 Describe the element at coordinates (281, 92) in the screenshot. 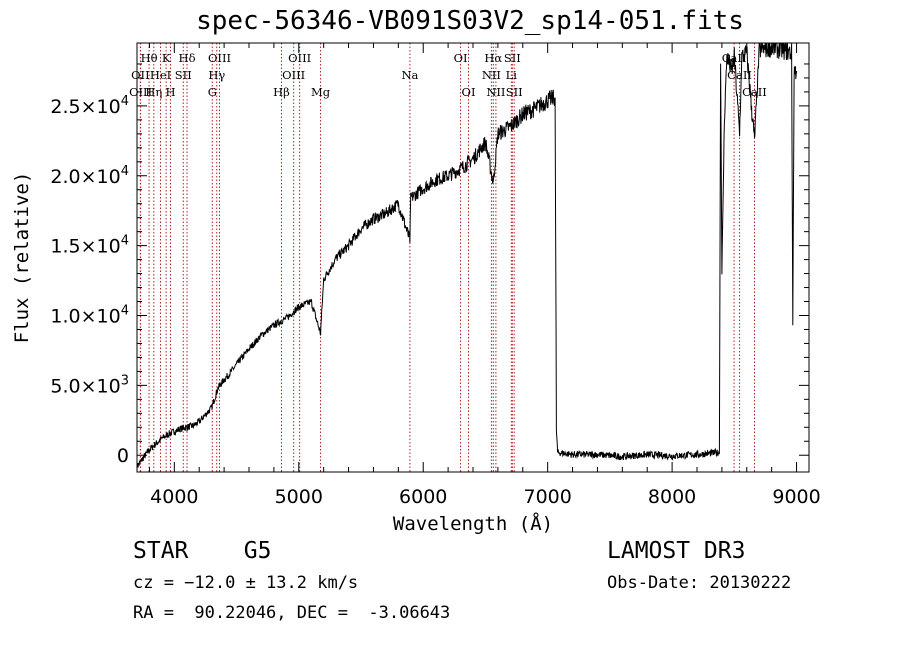

I see `line-marker-label: Hβ` at that location.